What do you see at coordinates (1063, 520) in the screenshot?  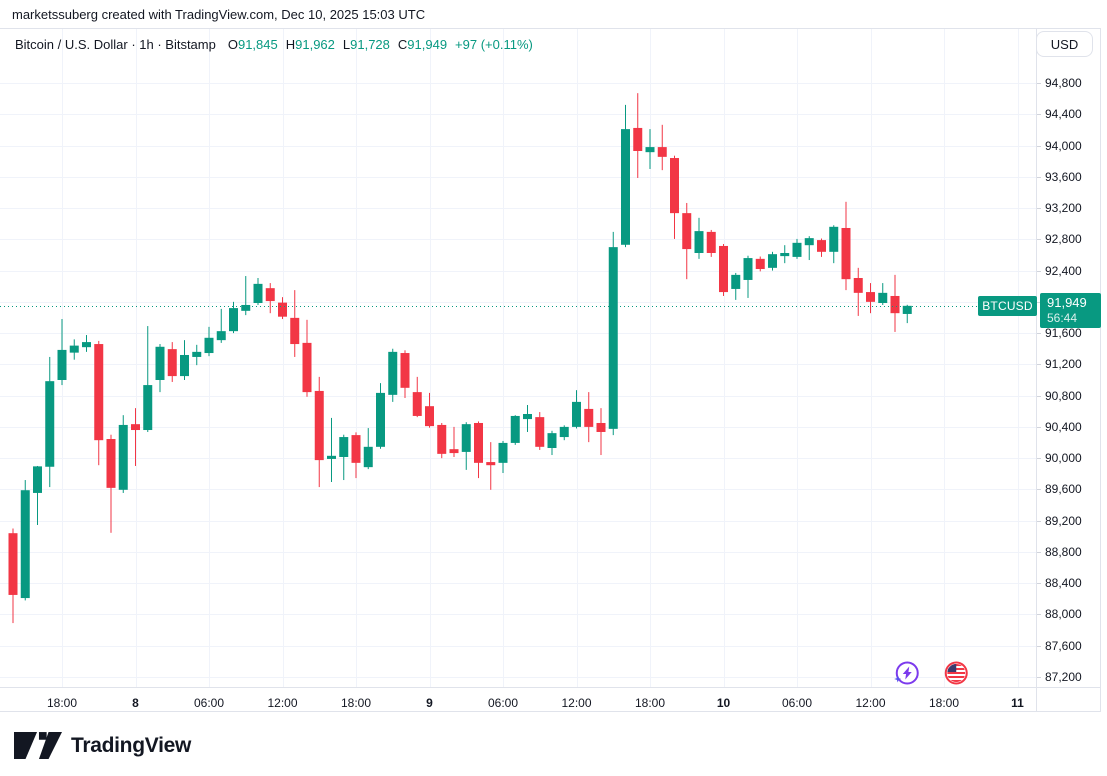 I see `price-tick-label: 89,200` at bounding box center [1063, 520].